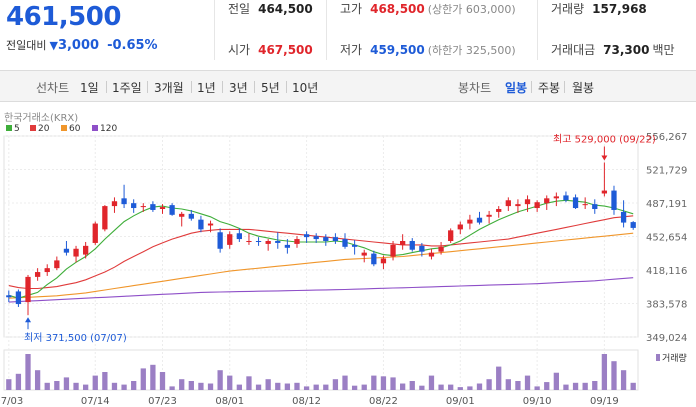  Describe the element at coordinates (169, 88) in the screenshot. I see `period-3m: 3개월` at that location.